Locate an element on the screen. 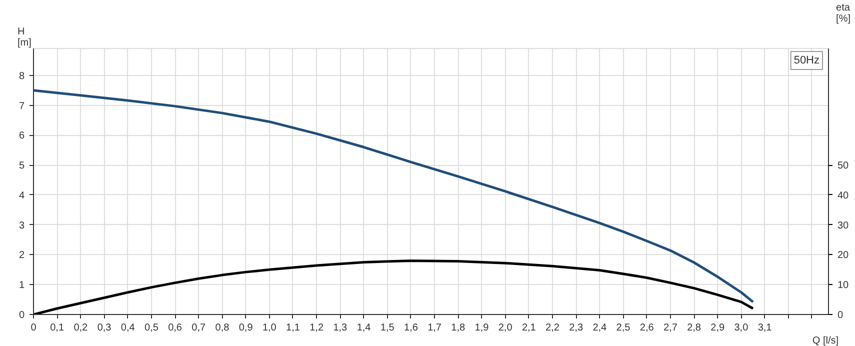 Image resolution: width=855 pixels, height=346 pixels. x-tick-label: 1,0 is located at coordinates (269, 328).